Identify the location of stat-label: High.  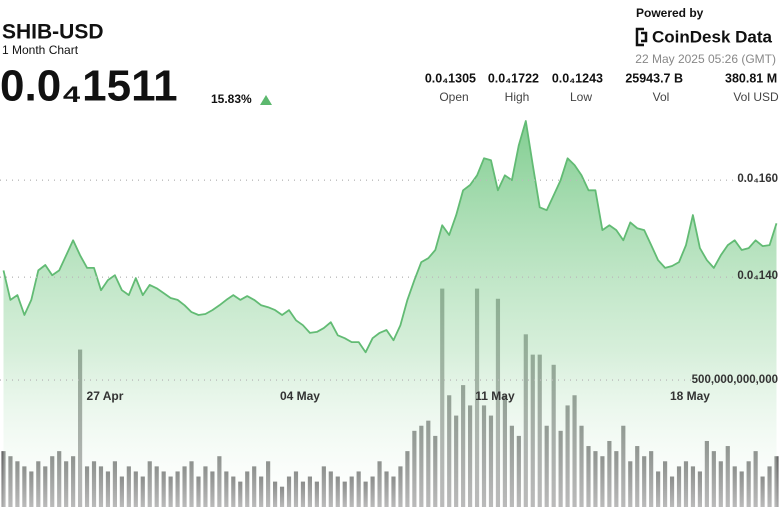
(517, 97).